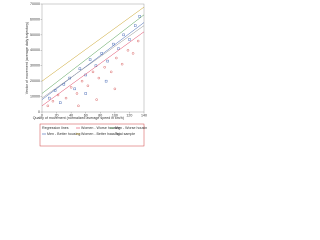 The image size is (320, 240). What do you see at coordinates (63, 134) in the screenshot?
I see `legend-label: Men - Better housing` at bounding box center [63, 134].